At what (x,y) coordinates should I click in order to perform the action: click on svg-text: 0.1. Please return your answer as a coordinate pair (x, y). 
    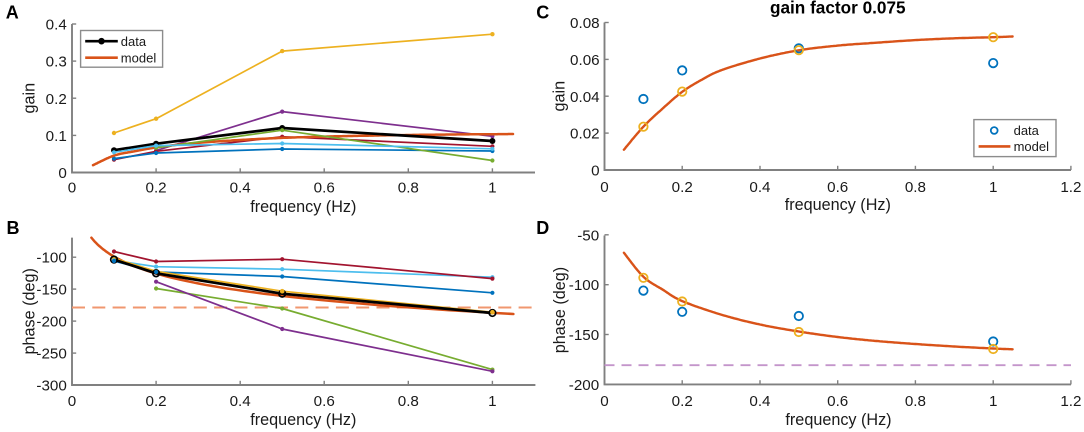
    Looking at the image, I should click on (56, 136).